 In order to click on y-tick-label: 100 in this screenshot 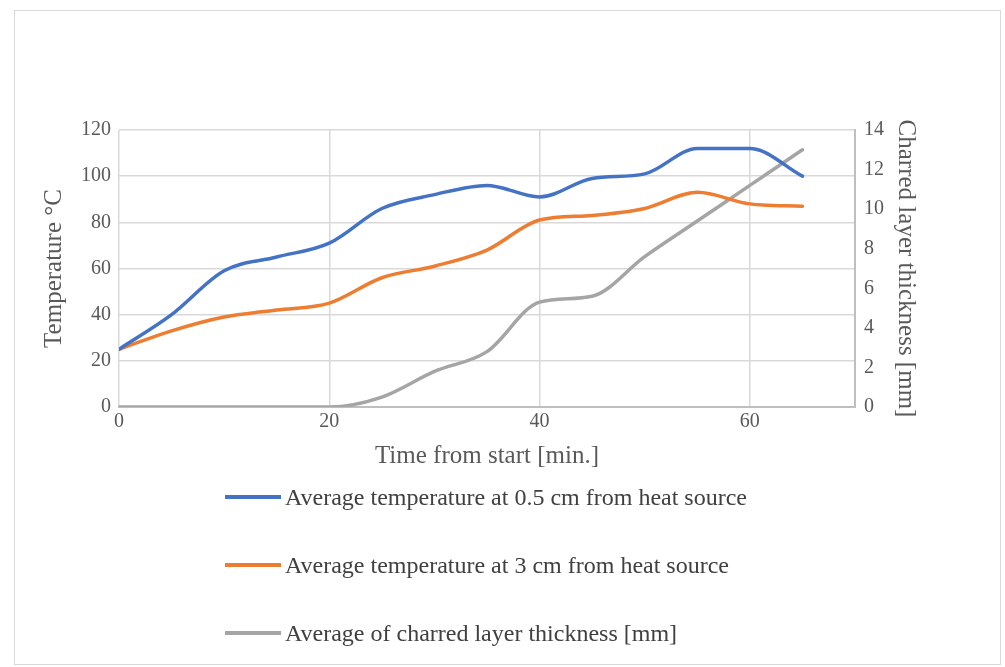, I will do `click(96, 174)`.